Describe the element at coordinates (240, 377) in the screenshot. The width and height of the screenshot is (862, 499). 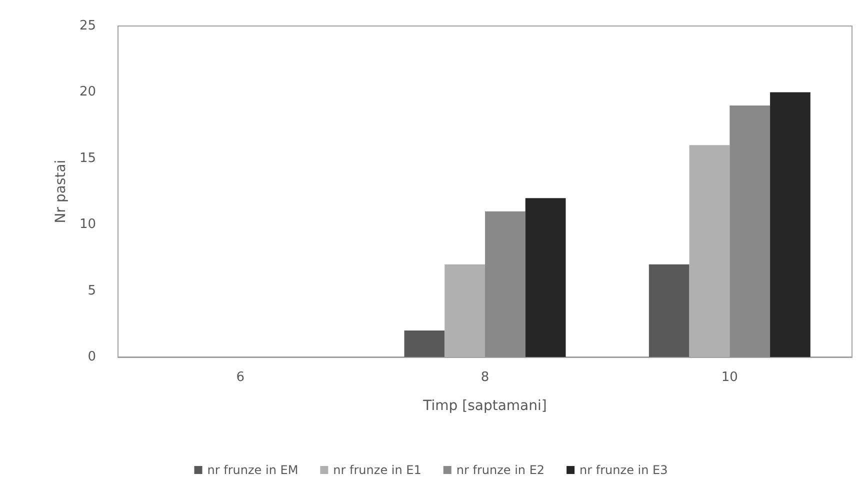
I see `x-tick-label: 6` at that location.